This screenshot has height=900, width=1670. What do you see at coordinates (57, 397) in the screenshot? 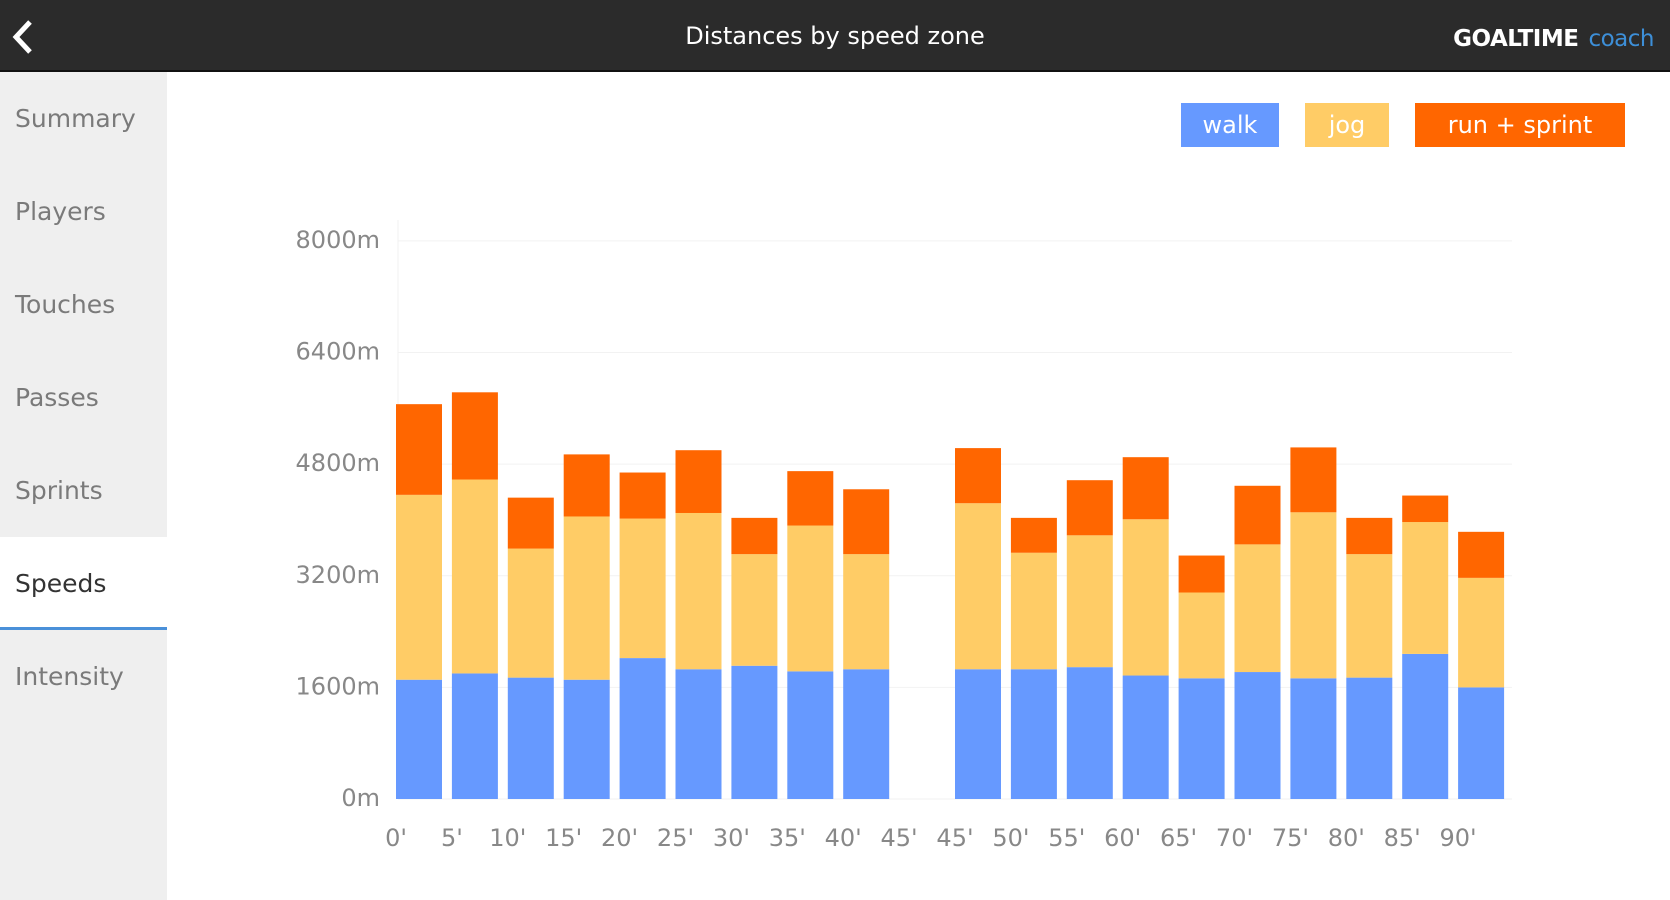
I see `nav-item: Passes` at bounding box center [57, 397].